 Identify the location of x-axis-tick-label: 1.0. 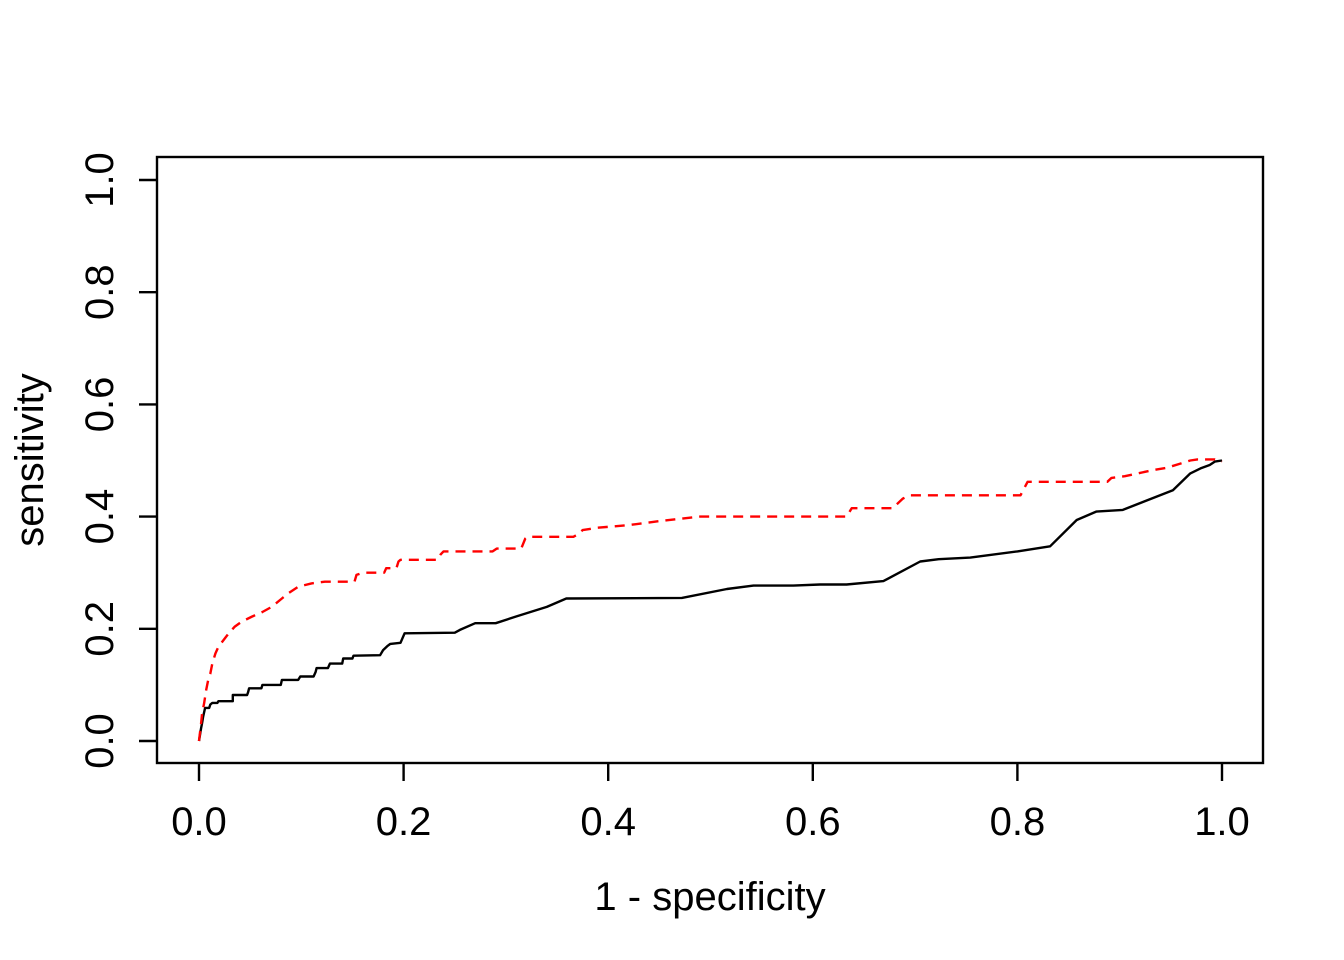
(1222, 822).